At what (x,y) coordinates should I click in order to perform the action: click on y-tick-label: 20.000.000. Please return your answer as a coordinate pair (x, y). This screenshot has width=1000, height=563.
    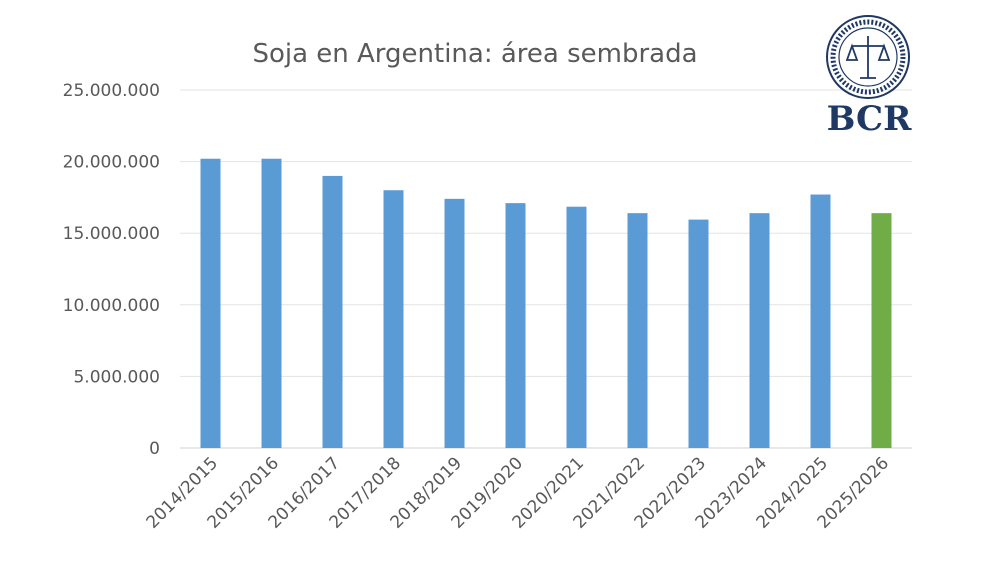
    Looking at the image, I should click on (111, 163).